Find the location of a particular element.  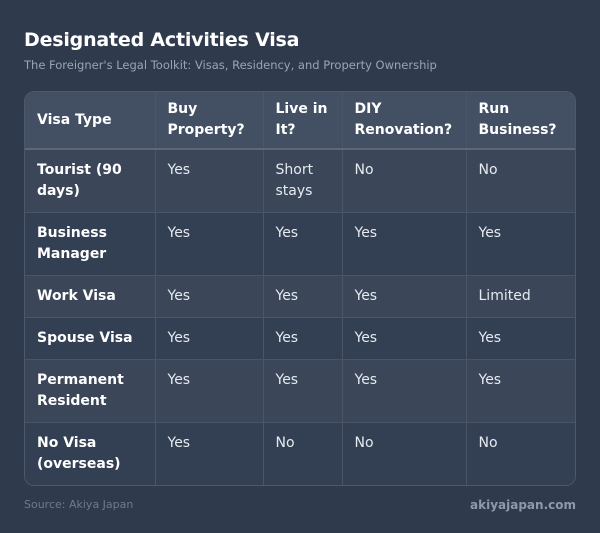

table-row: Spouse Visa Yes Yes Yes Yes is located at coordinates (300, 338).